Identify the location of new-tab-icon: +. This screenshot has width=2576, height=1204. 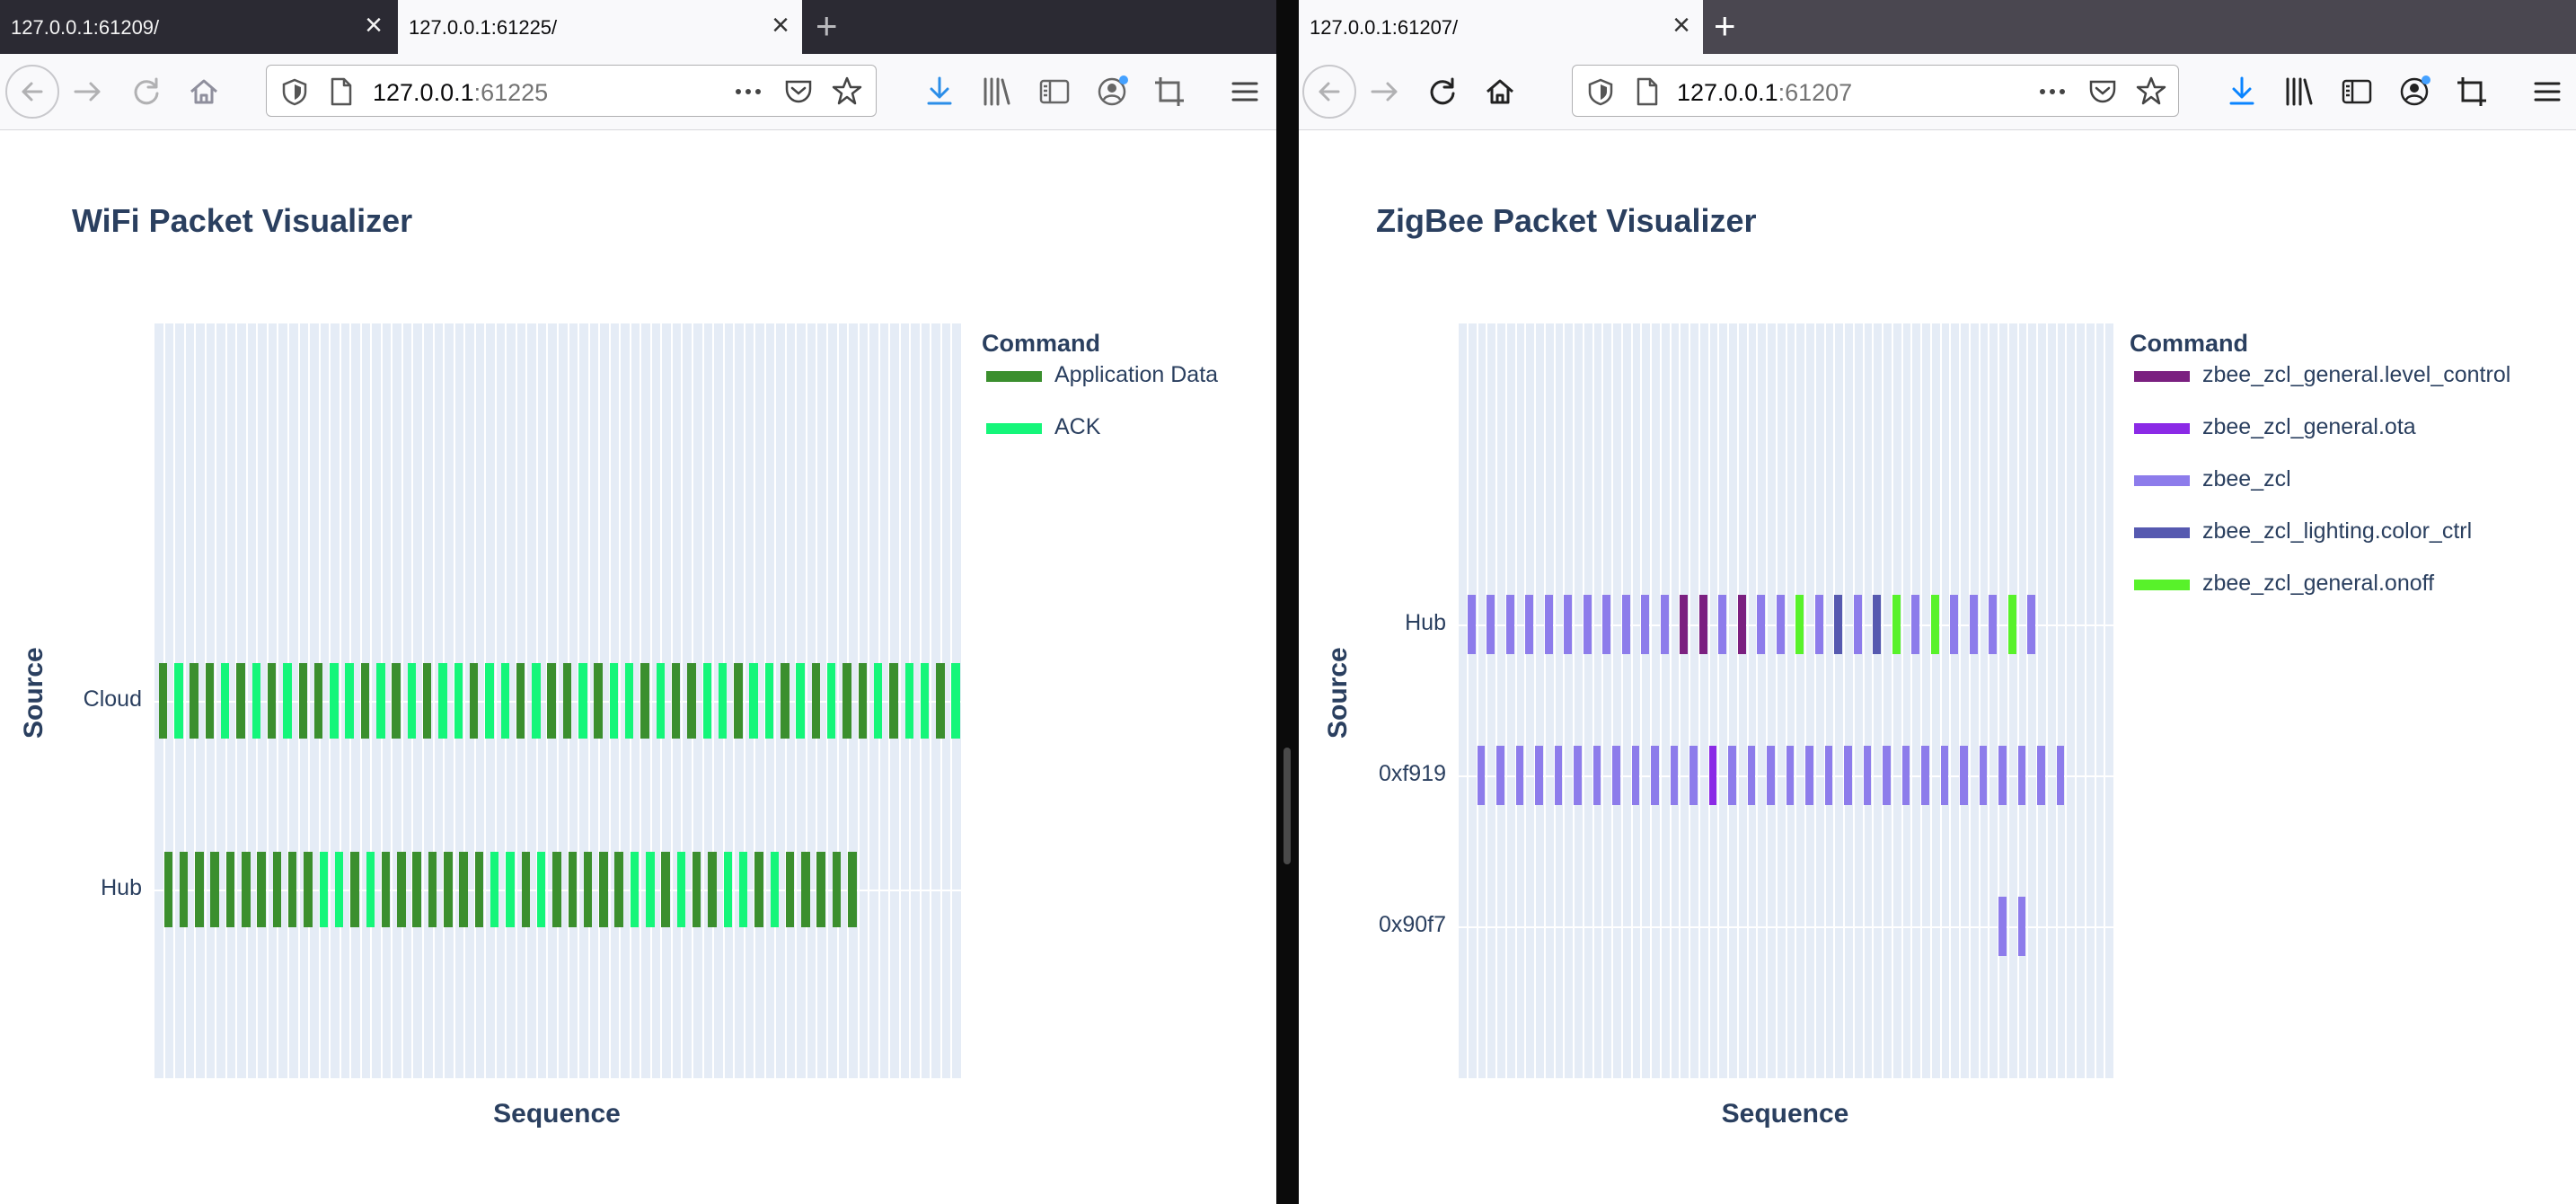
(827, 25).